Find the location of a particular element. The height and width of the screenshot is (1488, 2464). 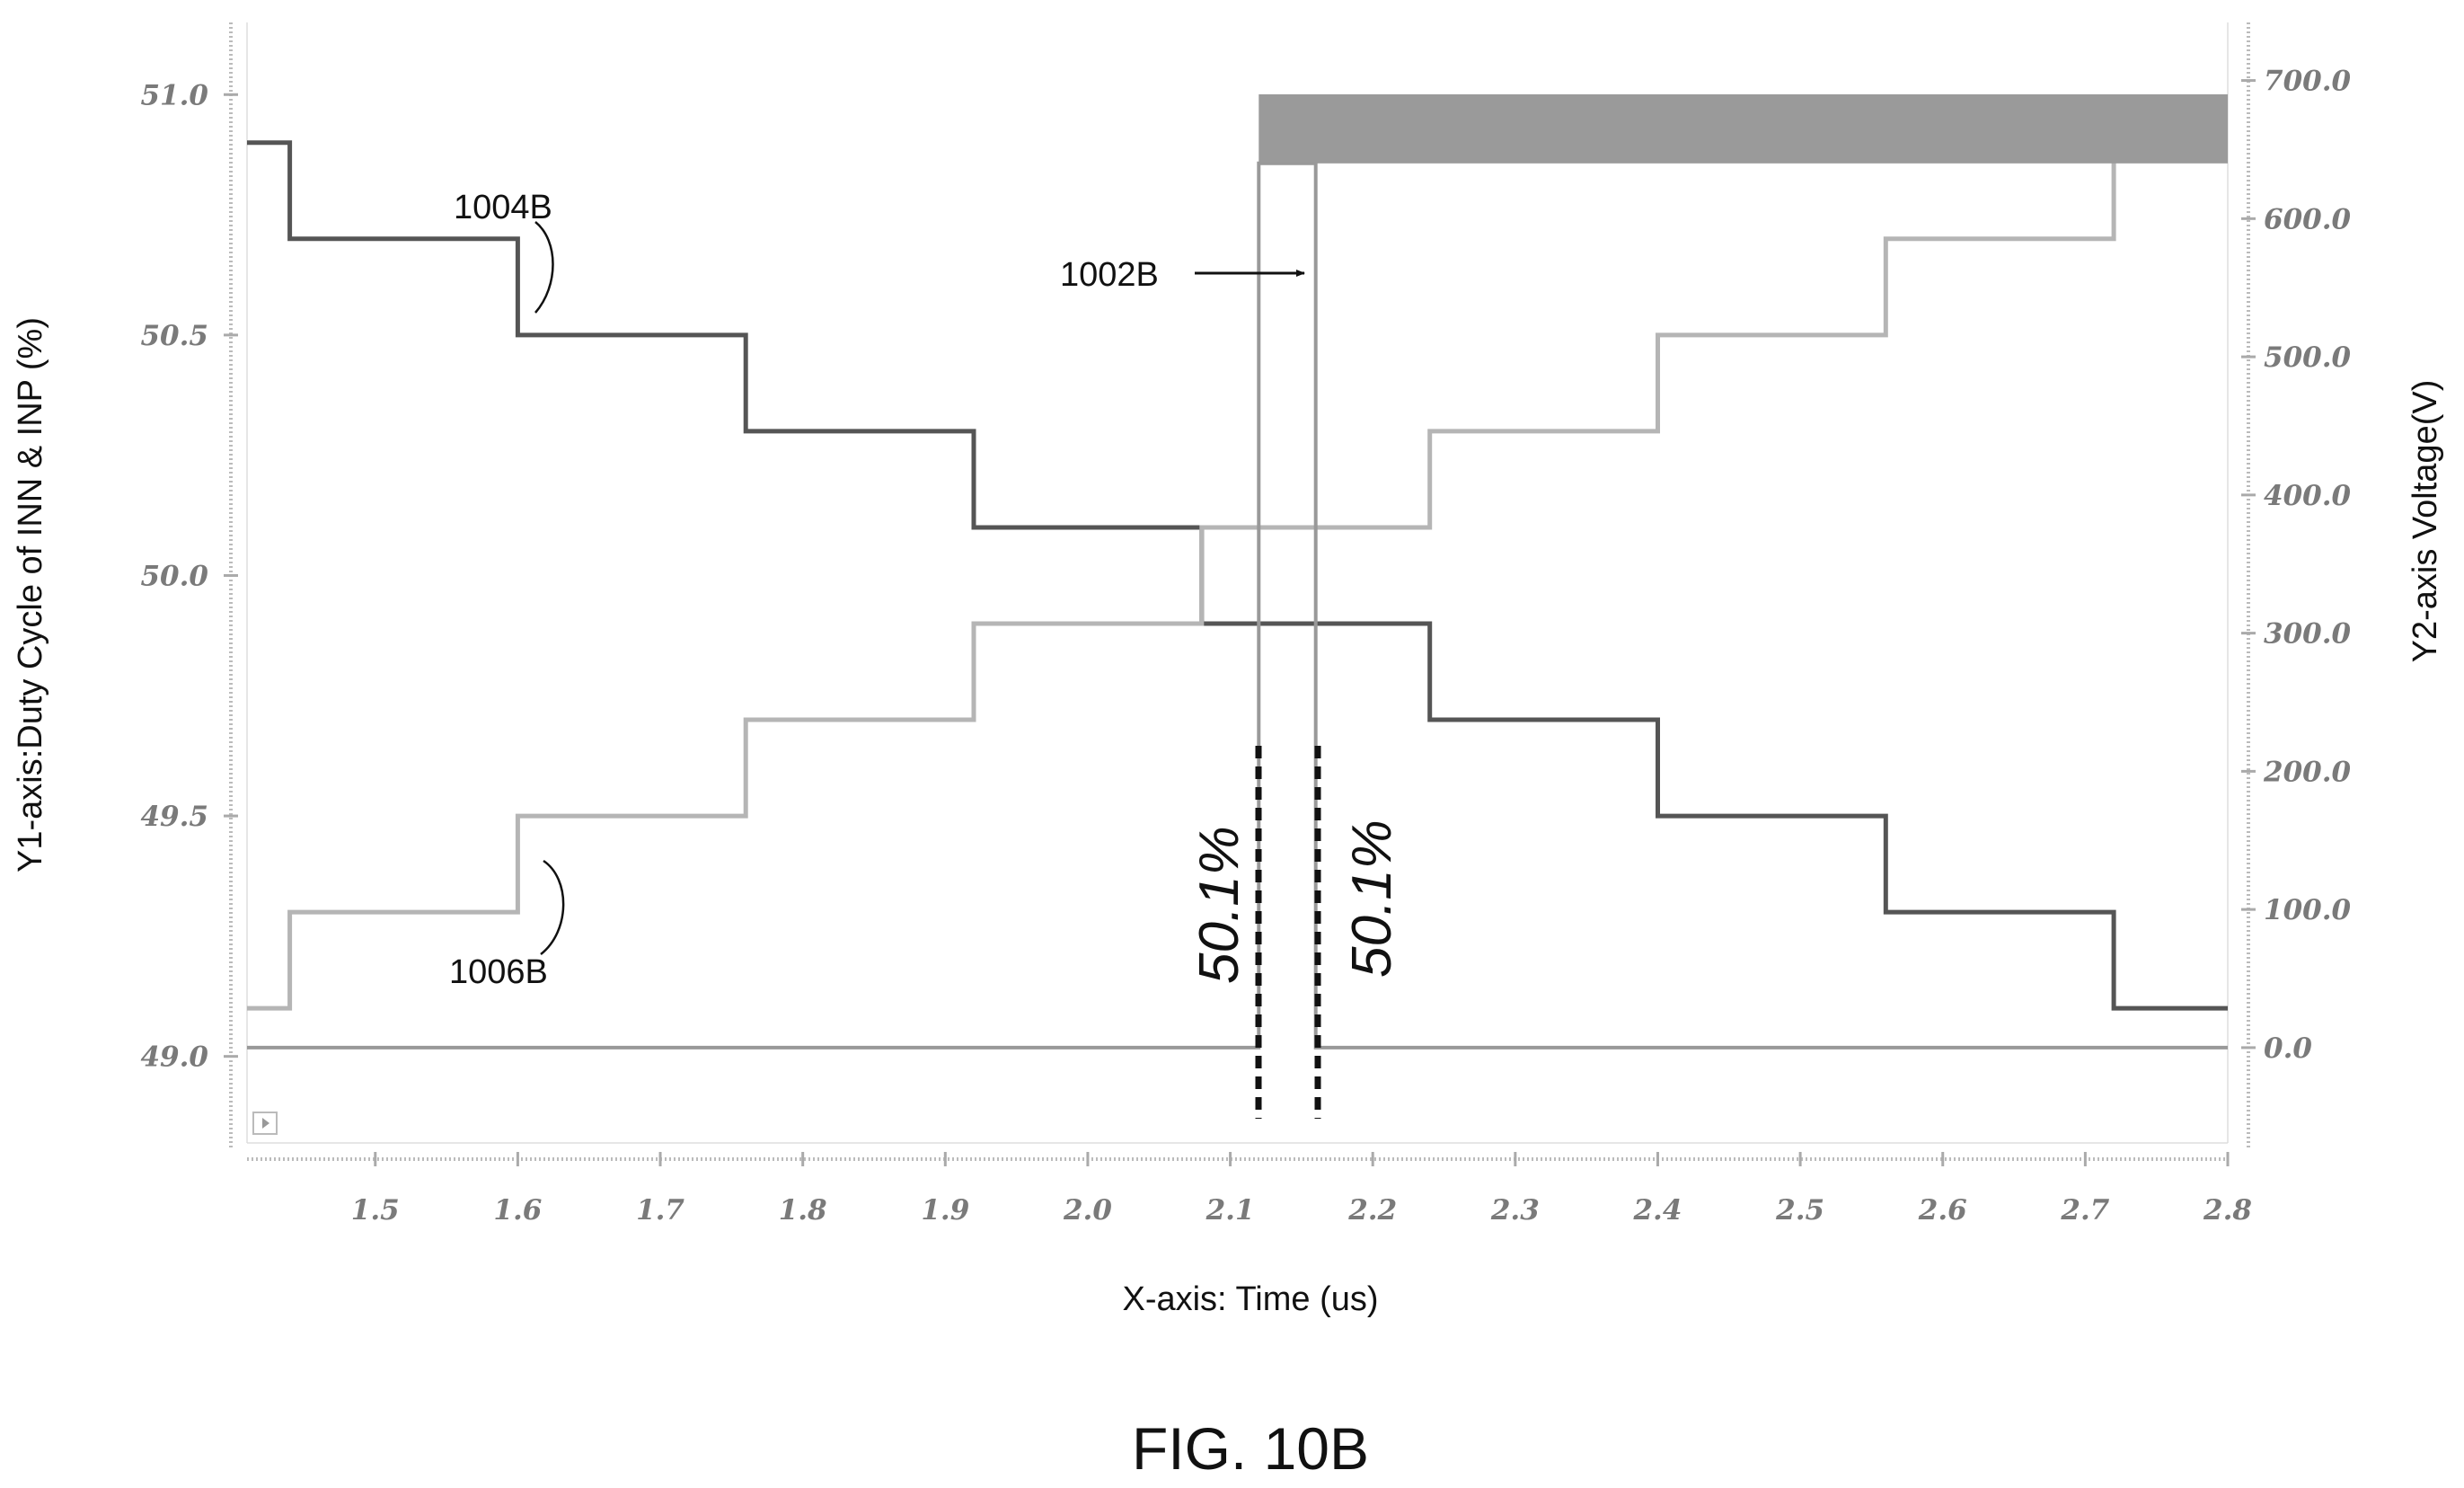

y1-axis-title: Y1-axis:Duty Cycle of INN & INP (%) is located at coordinates (30, 594).